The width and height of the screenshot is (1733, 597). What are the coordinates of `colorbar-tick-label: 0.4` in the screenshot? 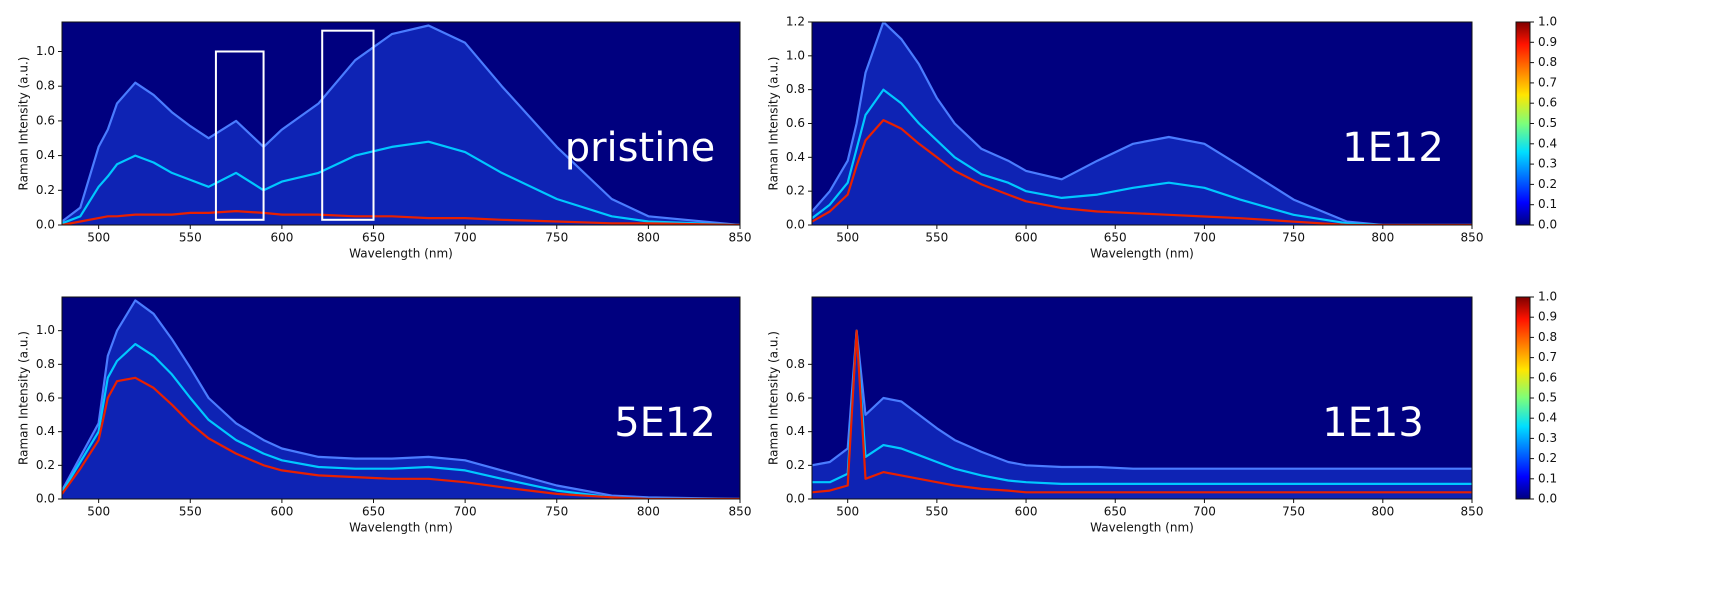 It's located at (1547, 143).